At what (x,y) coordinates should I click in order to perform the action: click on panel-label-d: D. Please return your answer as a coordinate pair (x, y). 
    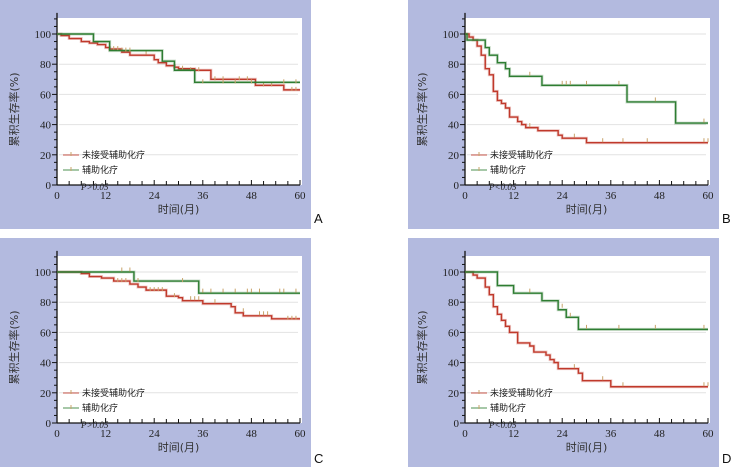
    Looking at the image, I should click on (727, 458).